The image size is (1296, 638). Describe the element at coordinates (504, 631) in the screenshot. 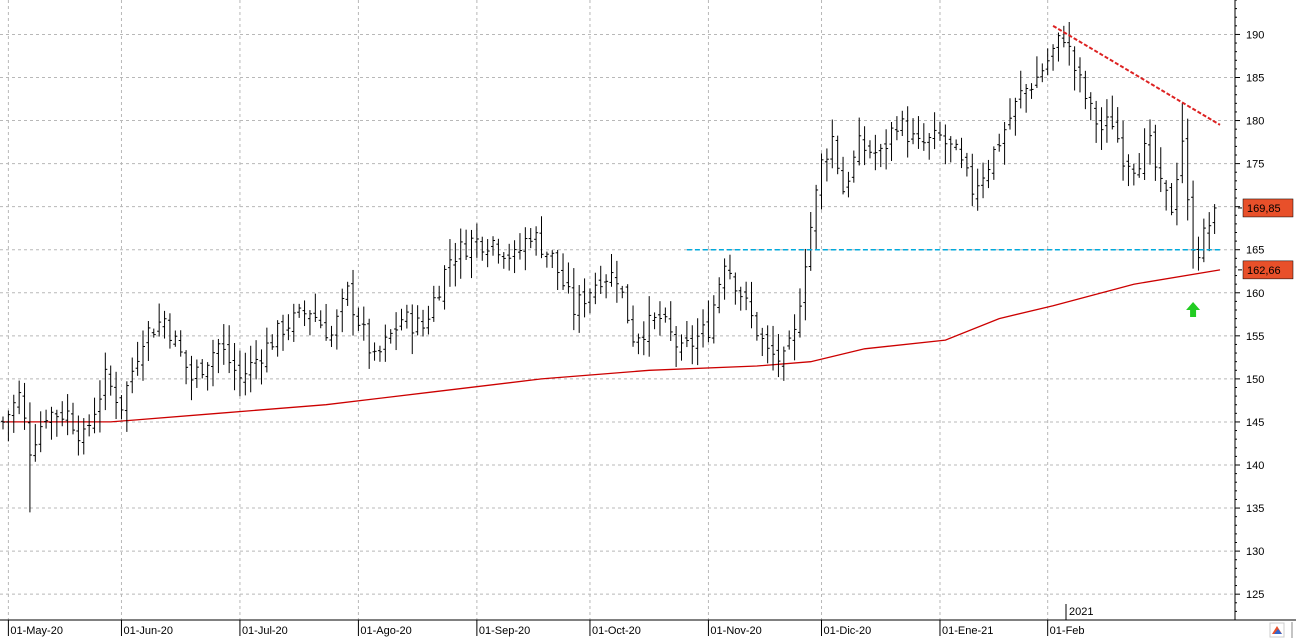

I see `x-tick-label: 01-Sep-20` at that location.